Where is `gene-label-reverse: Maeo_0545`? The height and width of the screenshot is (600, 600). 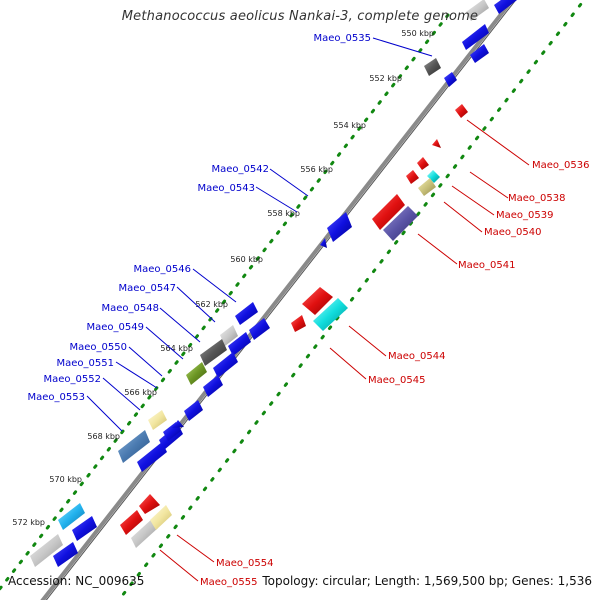
gene-label-reverse: Maeo_0545 is located at coordinates (396, 380).